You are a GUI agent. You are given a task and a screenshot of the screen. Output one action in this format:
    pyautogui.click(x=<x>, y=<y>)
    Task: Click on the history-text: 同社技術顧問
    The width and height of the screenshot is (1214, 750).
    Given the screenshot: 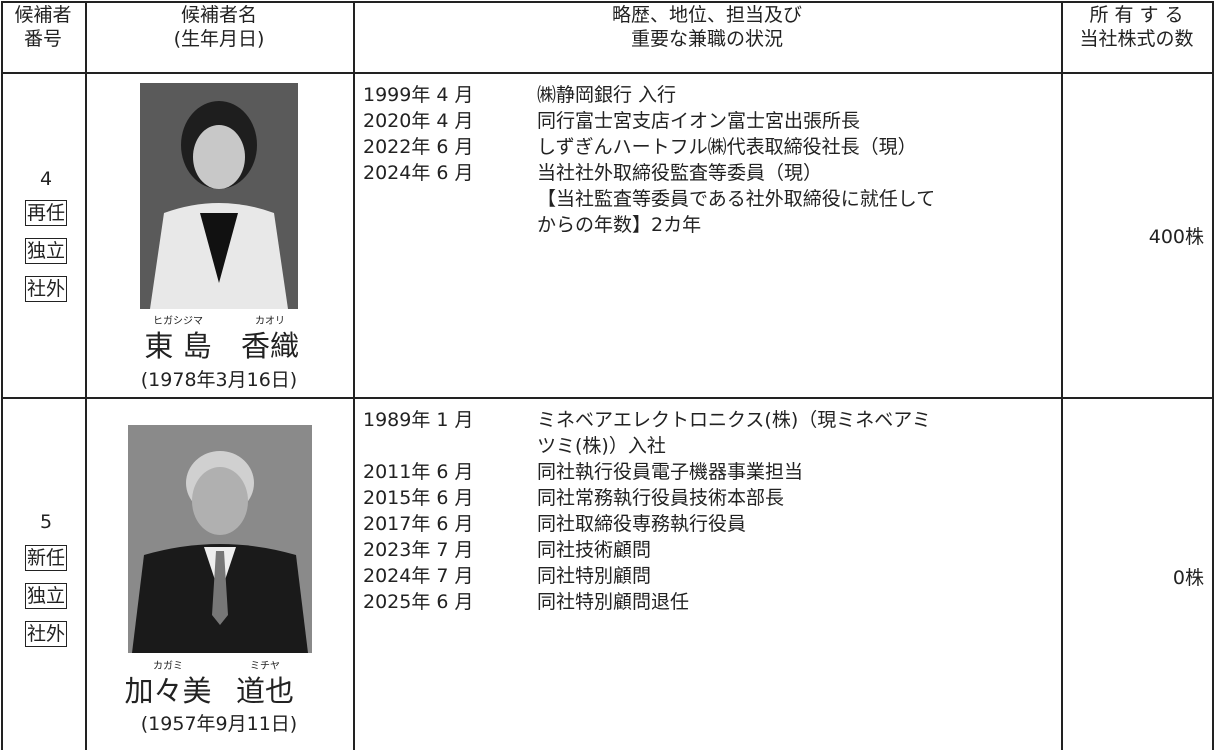 What is the action you would take?
    pyautogui.click(x=594, y=550)
    